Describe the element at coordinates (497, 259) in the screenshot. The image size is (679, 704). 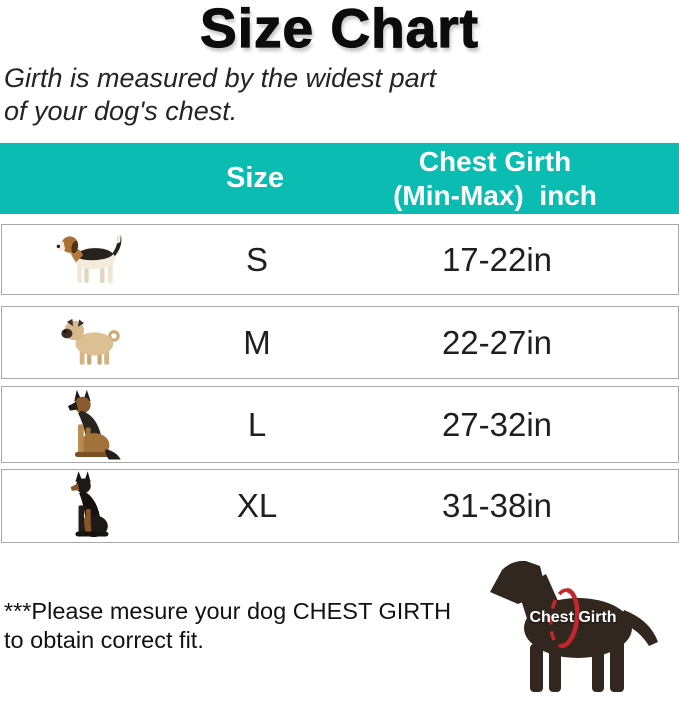
I see `girth-value-s: 17-22in` at that location.